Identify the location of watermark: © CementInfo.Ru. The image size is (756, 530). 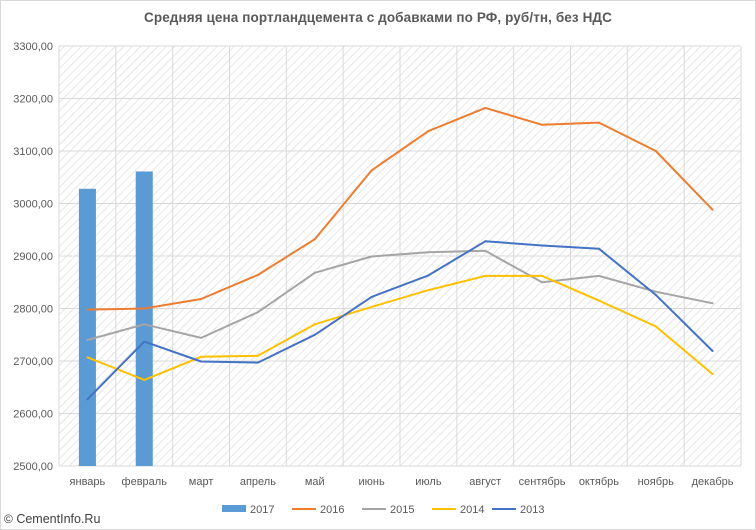
(52, 519).